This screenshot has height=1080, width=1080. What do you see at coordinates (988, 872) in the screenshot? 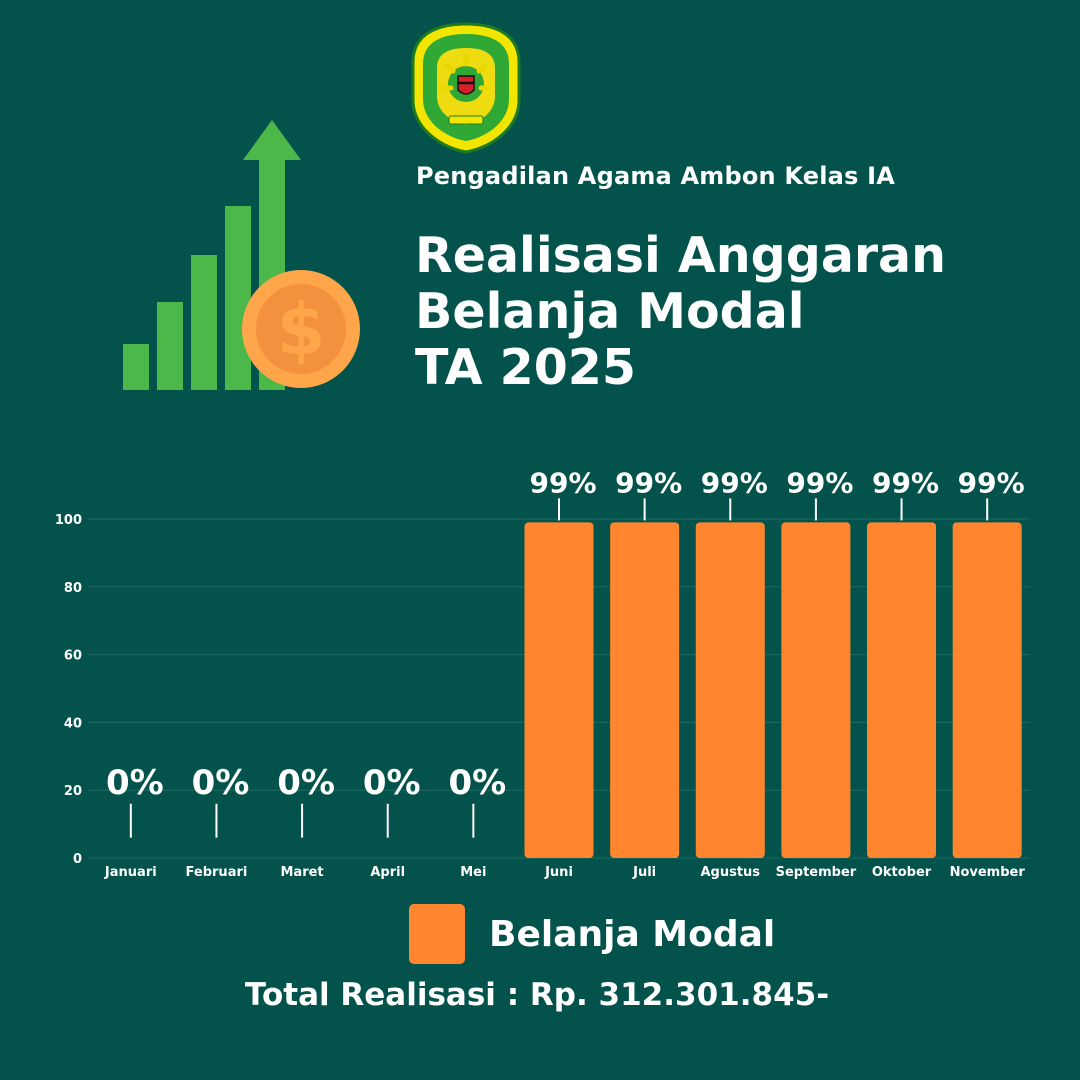
I see `x-tick-label: November` at bounding box center [988, 872].